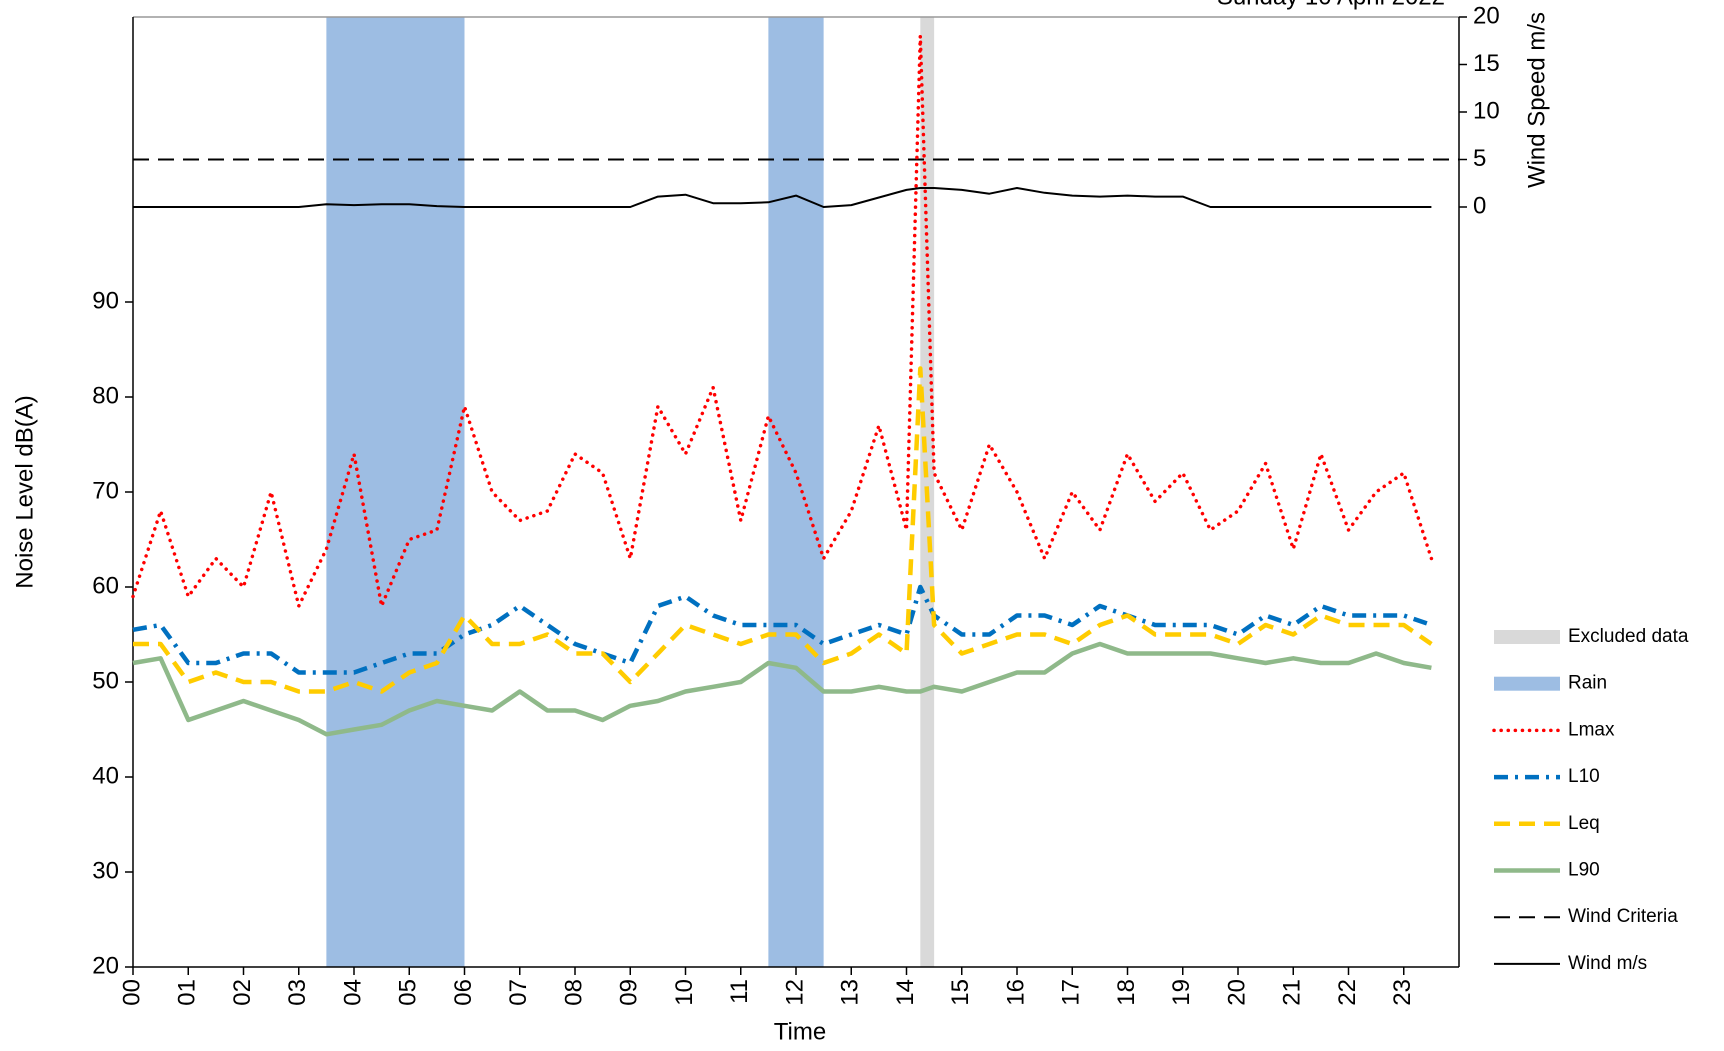 The height and width of the screenshot is (1051, 1724). I want to click on x-tick-label: 05, so click(408, 992).